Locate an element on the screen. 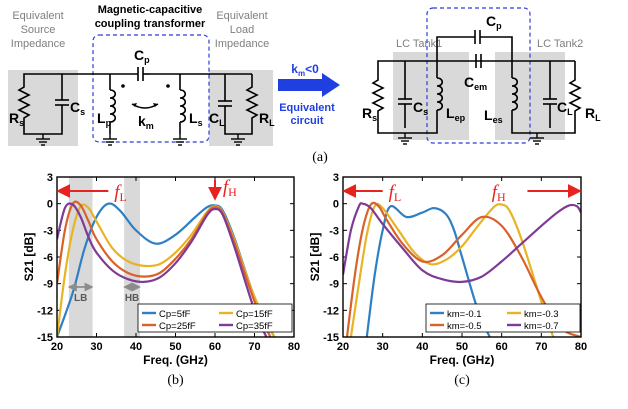 The height and width of the screenshot is (409, 628). chart-c-xtick-label-5: 70 is located at coordinates (541, 347).